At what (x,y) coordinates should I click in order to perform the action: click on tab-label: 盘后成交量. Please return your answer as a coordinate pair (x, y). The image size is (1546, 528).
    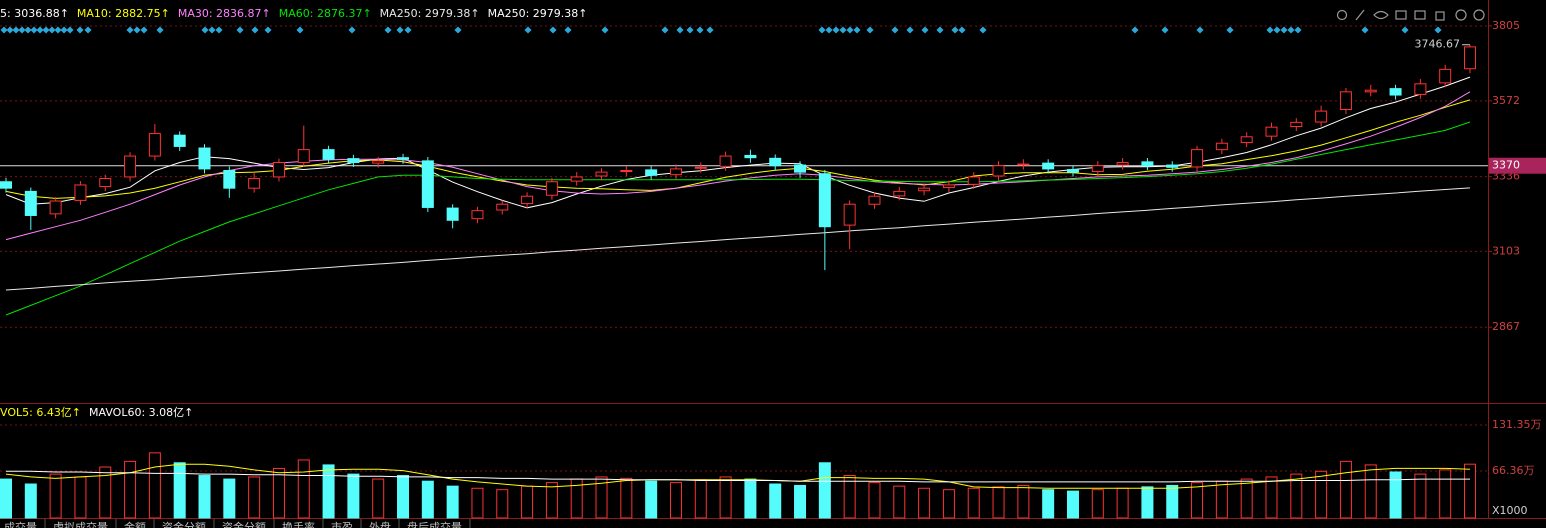
    Looking at the image, I should click on (434, 524).